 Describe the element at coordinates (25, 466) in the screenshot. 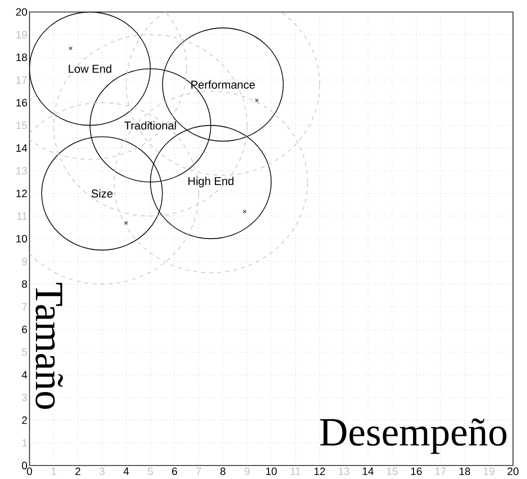

I see `y-tick-label: 0` at that location.